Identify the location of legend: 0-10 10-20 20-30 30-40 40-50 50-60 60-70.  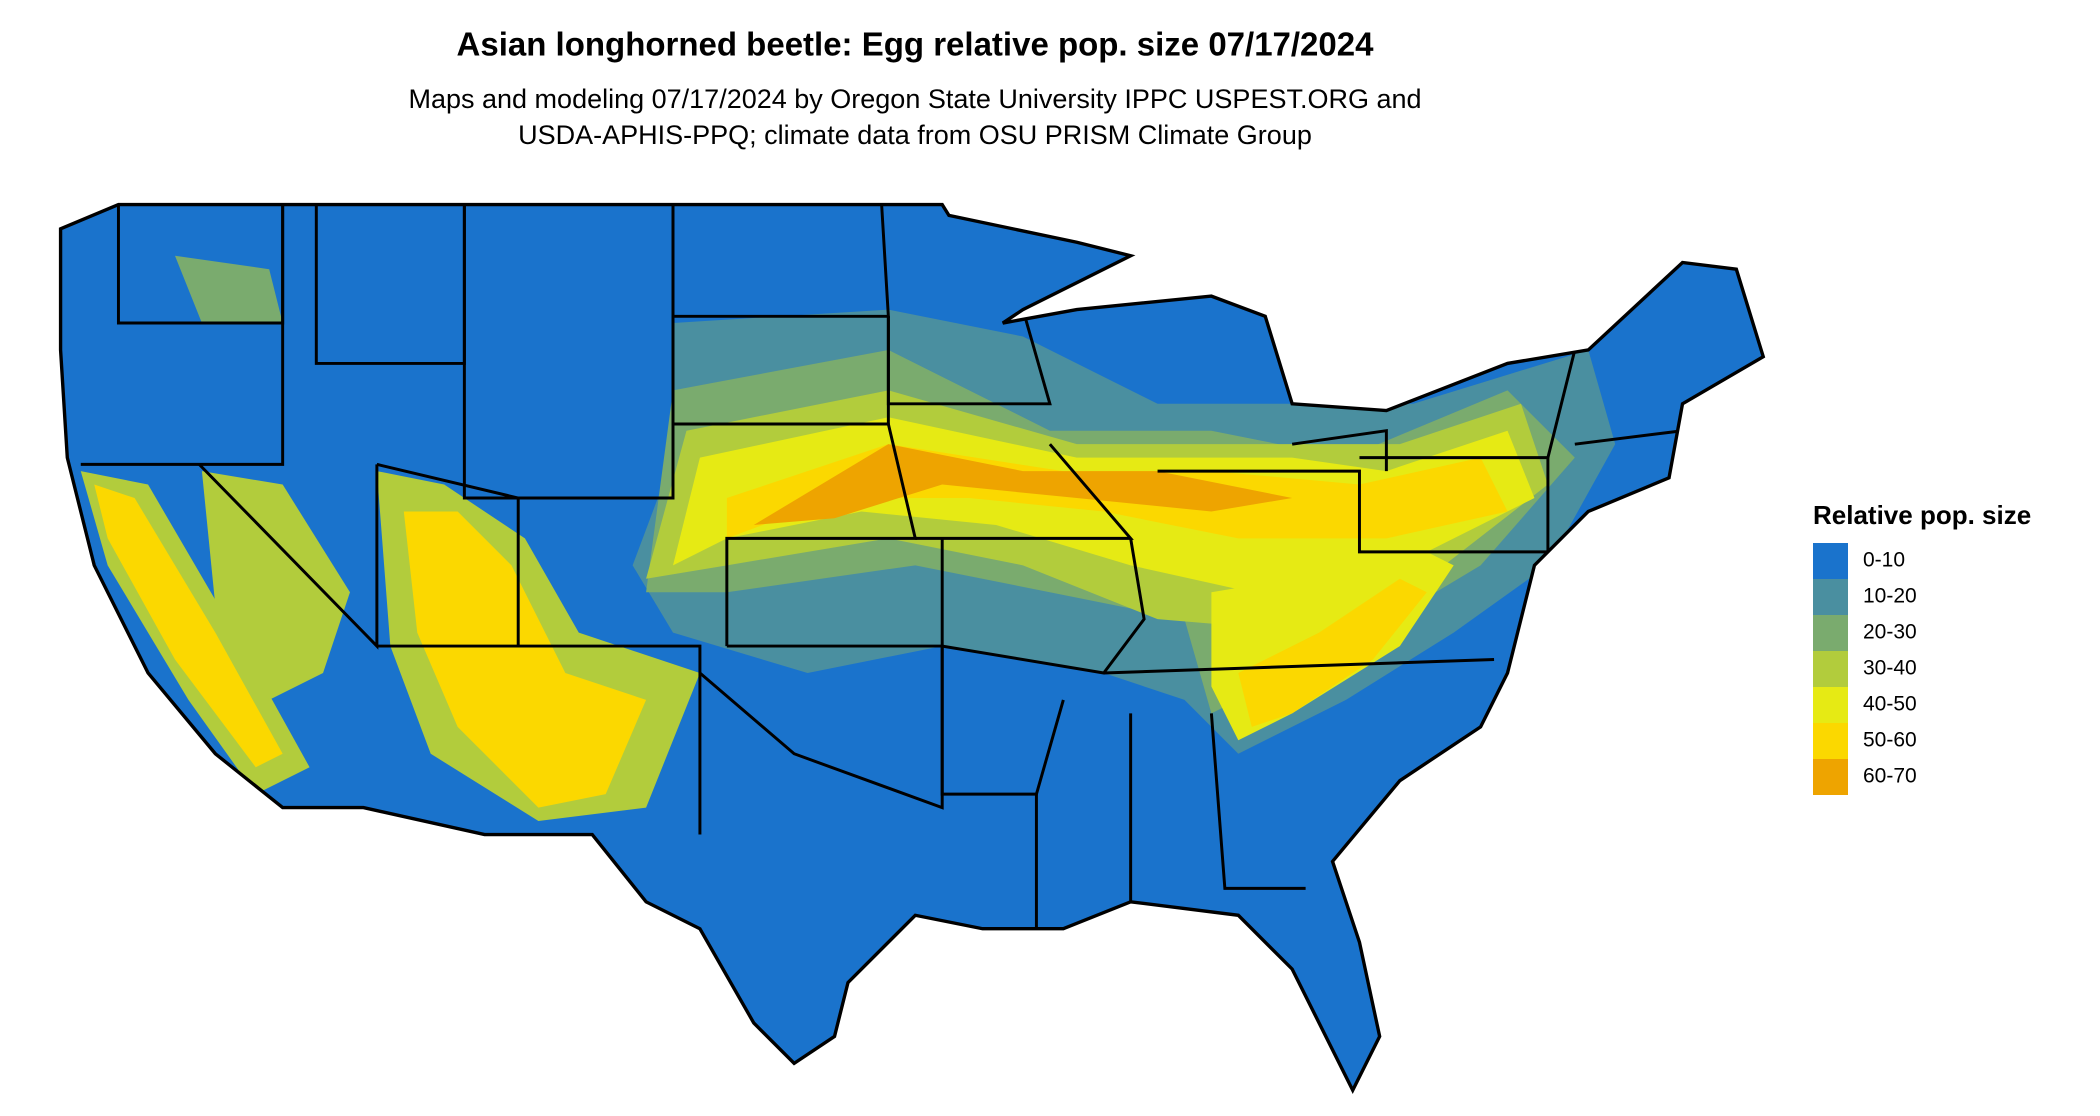
(1865, 669).